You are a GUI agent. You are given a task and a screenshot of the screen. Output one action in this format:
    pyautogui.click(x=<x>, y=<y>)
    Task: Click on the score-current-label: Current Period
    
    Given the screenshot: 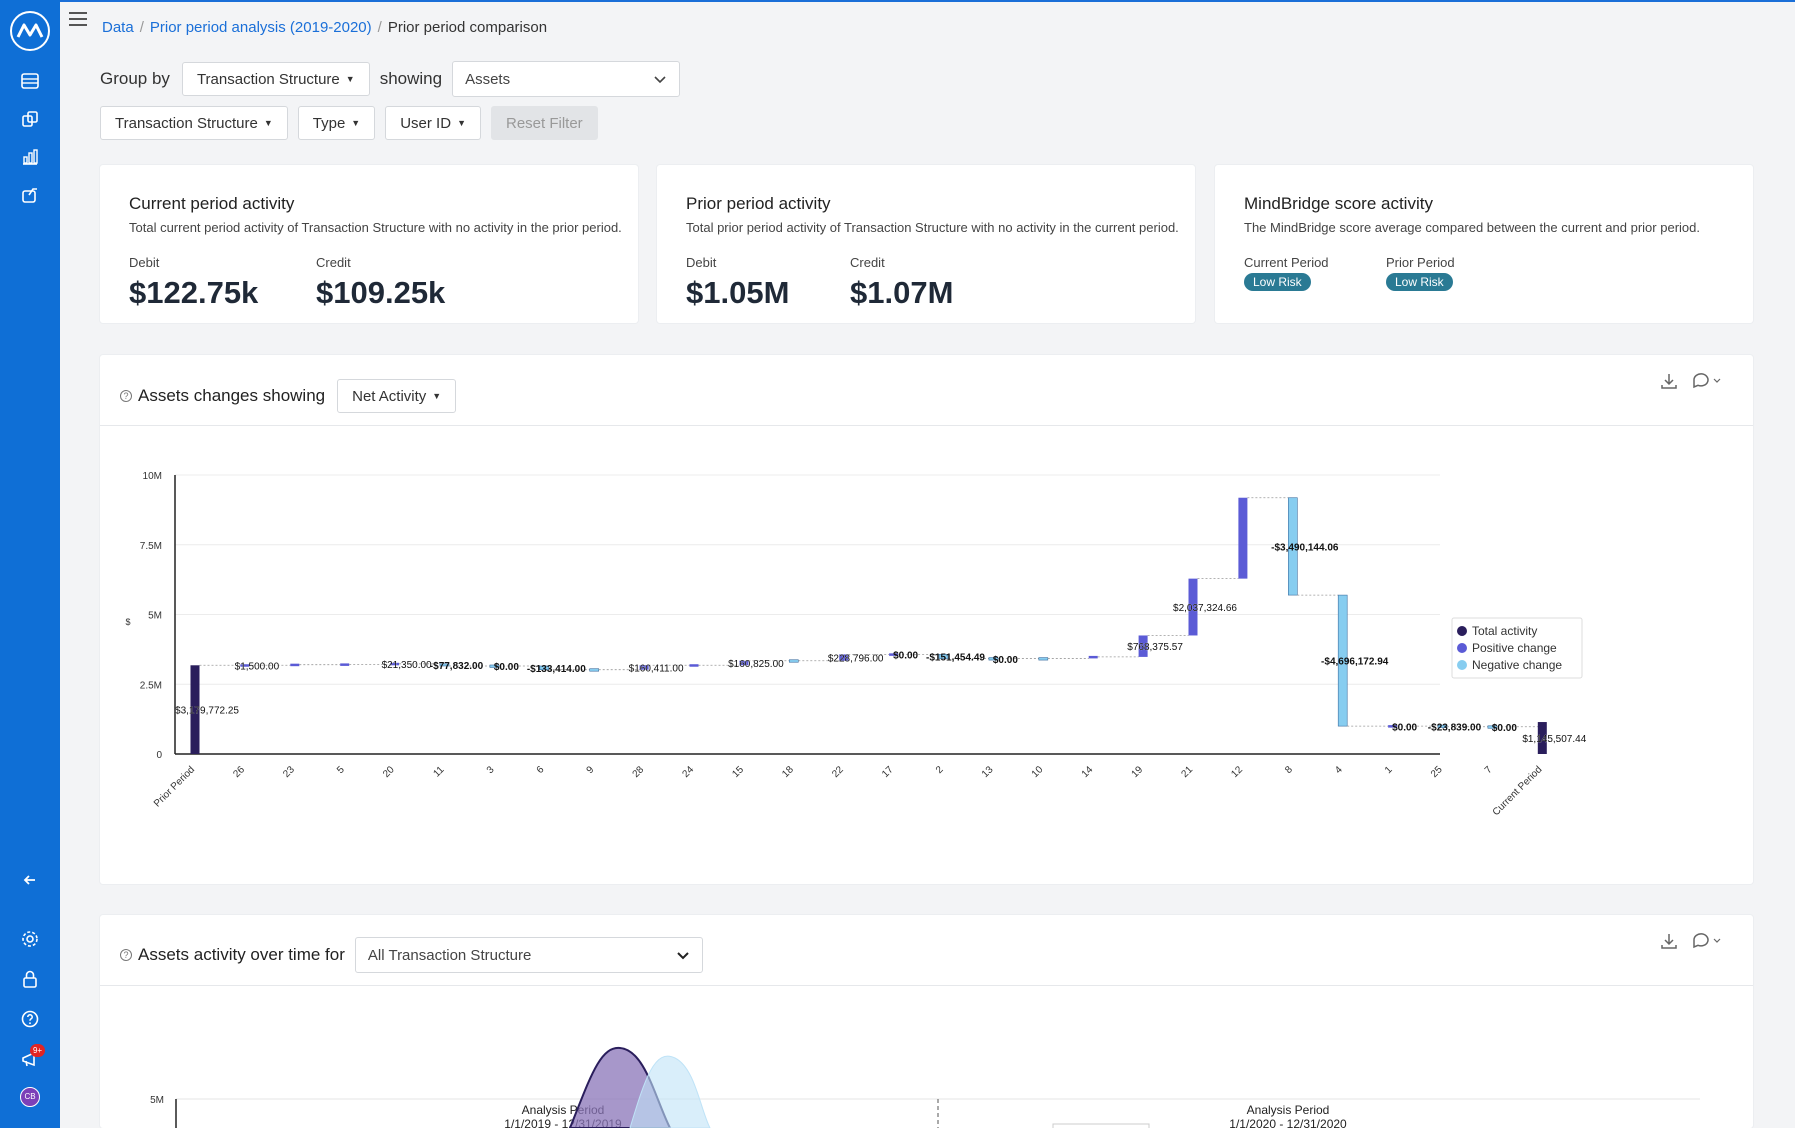 What is the action you would take?
    pyautogui.click(x=1286, y=262)
    